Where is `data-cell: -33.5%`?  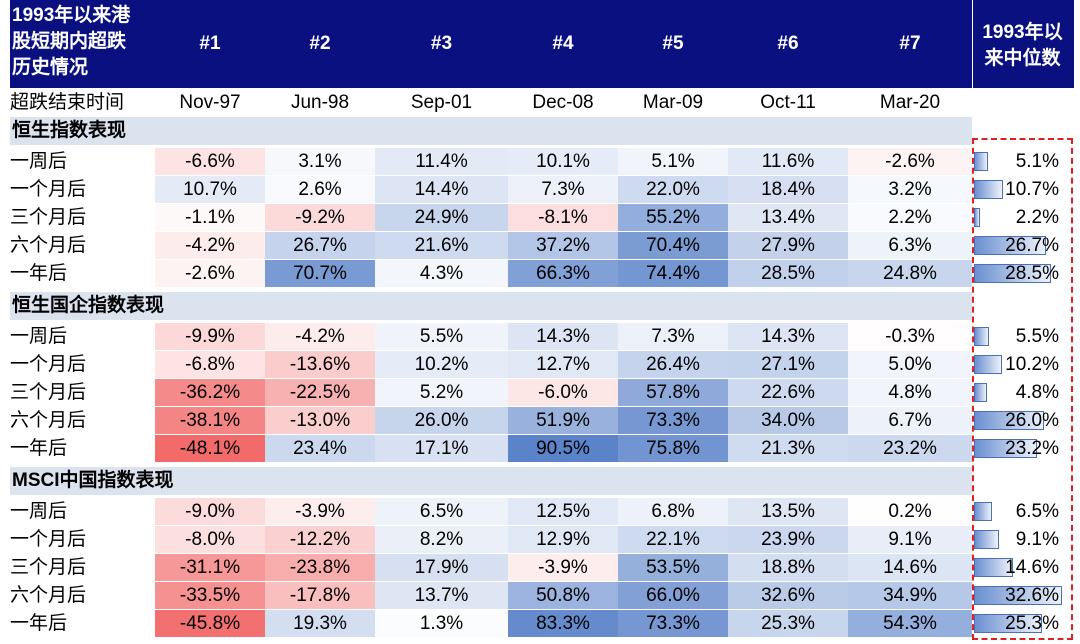
data-cell: -33.5% is located at coordinates (210, 595).